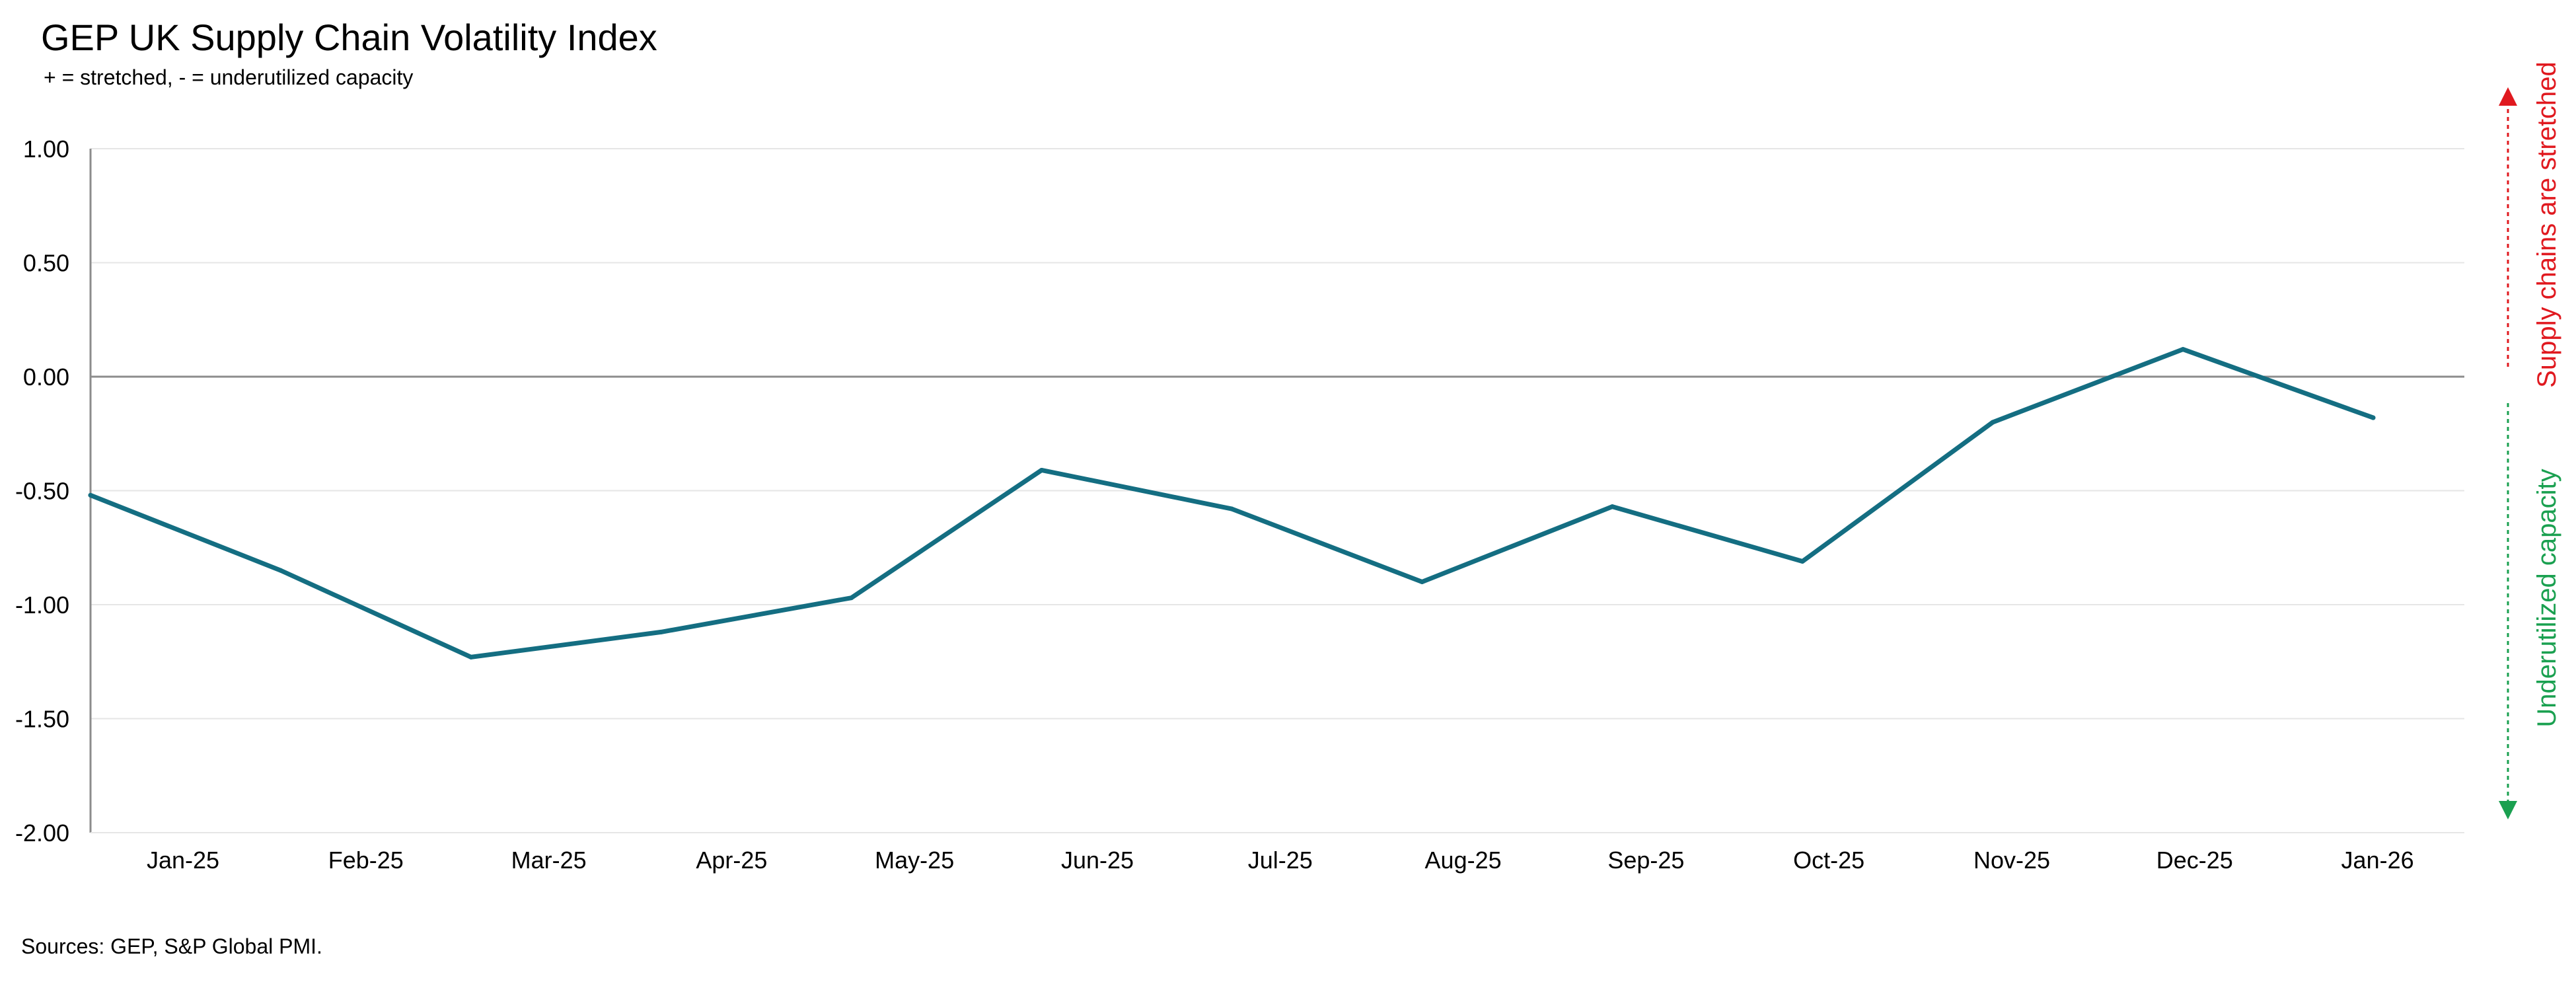 Image resolution: width=2576 pixels, height=982 pixels. What do you see at coordinates (1097, 860) in the screenshot?
I see `x-tick-label: Jun-25` at bounding box center [1097, 860].